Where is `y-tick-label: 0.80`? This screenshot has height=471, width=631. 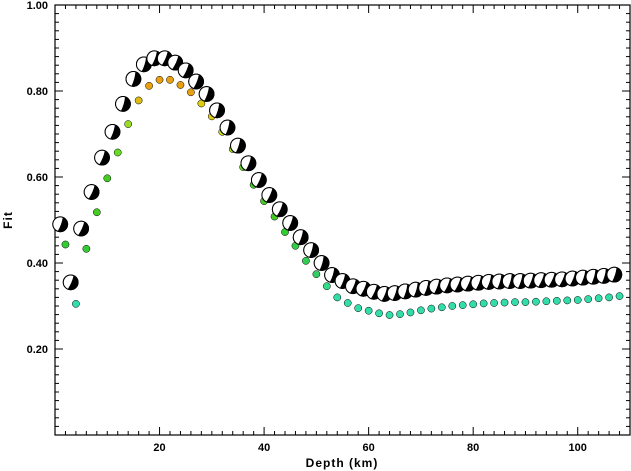 y-tick-label: 0.80 is located at coordinates (37, 92).